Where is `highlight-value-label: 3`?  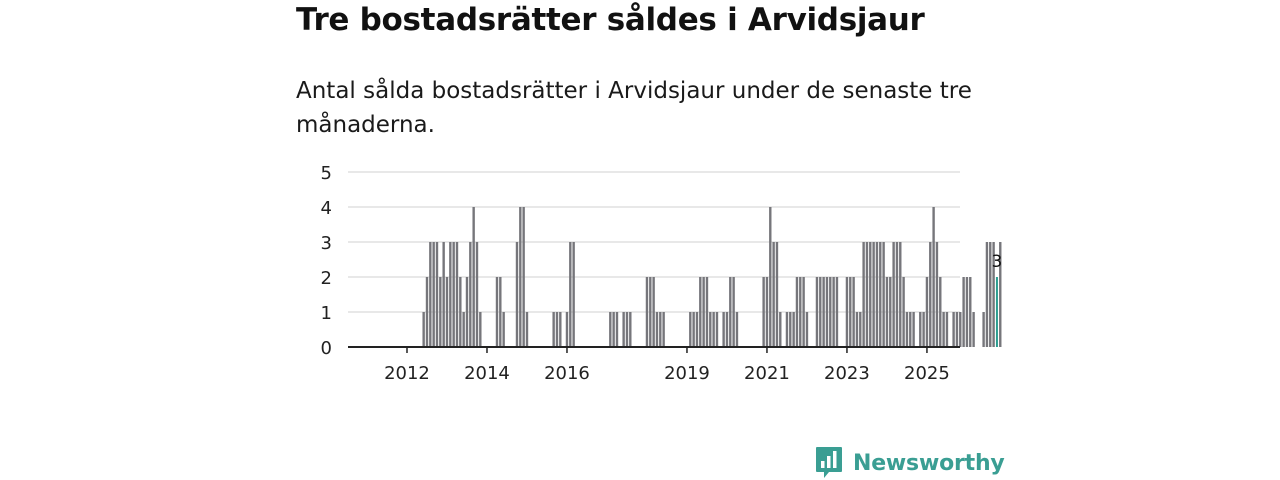
highlight-value-label: 3 is located at coordinates (997, 262).